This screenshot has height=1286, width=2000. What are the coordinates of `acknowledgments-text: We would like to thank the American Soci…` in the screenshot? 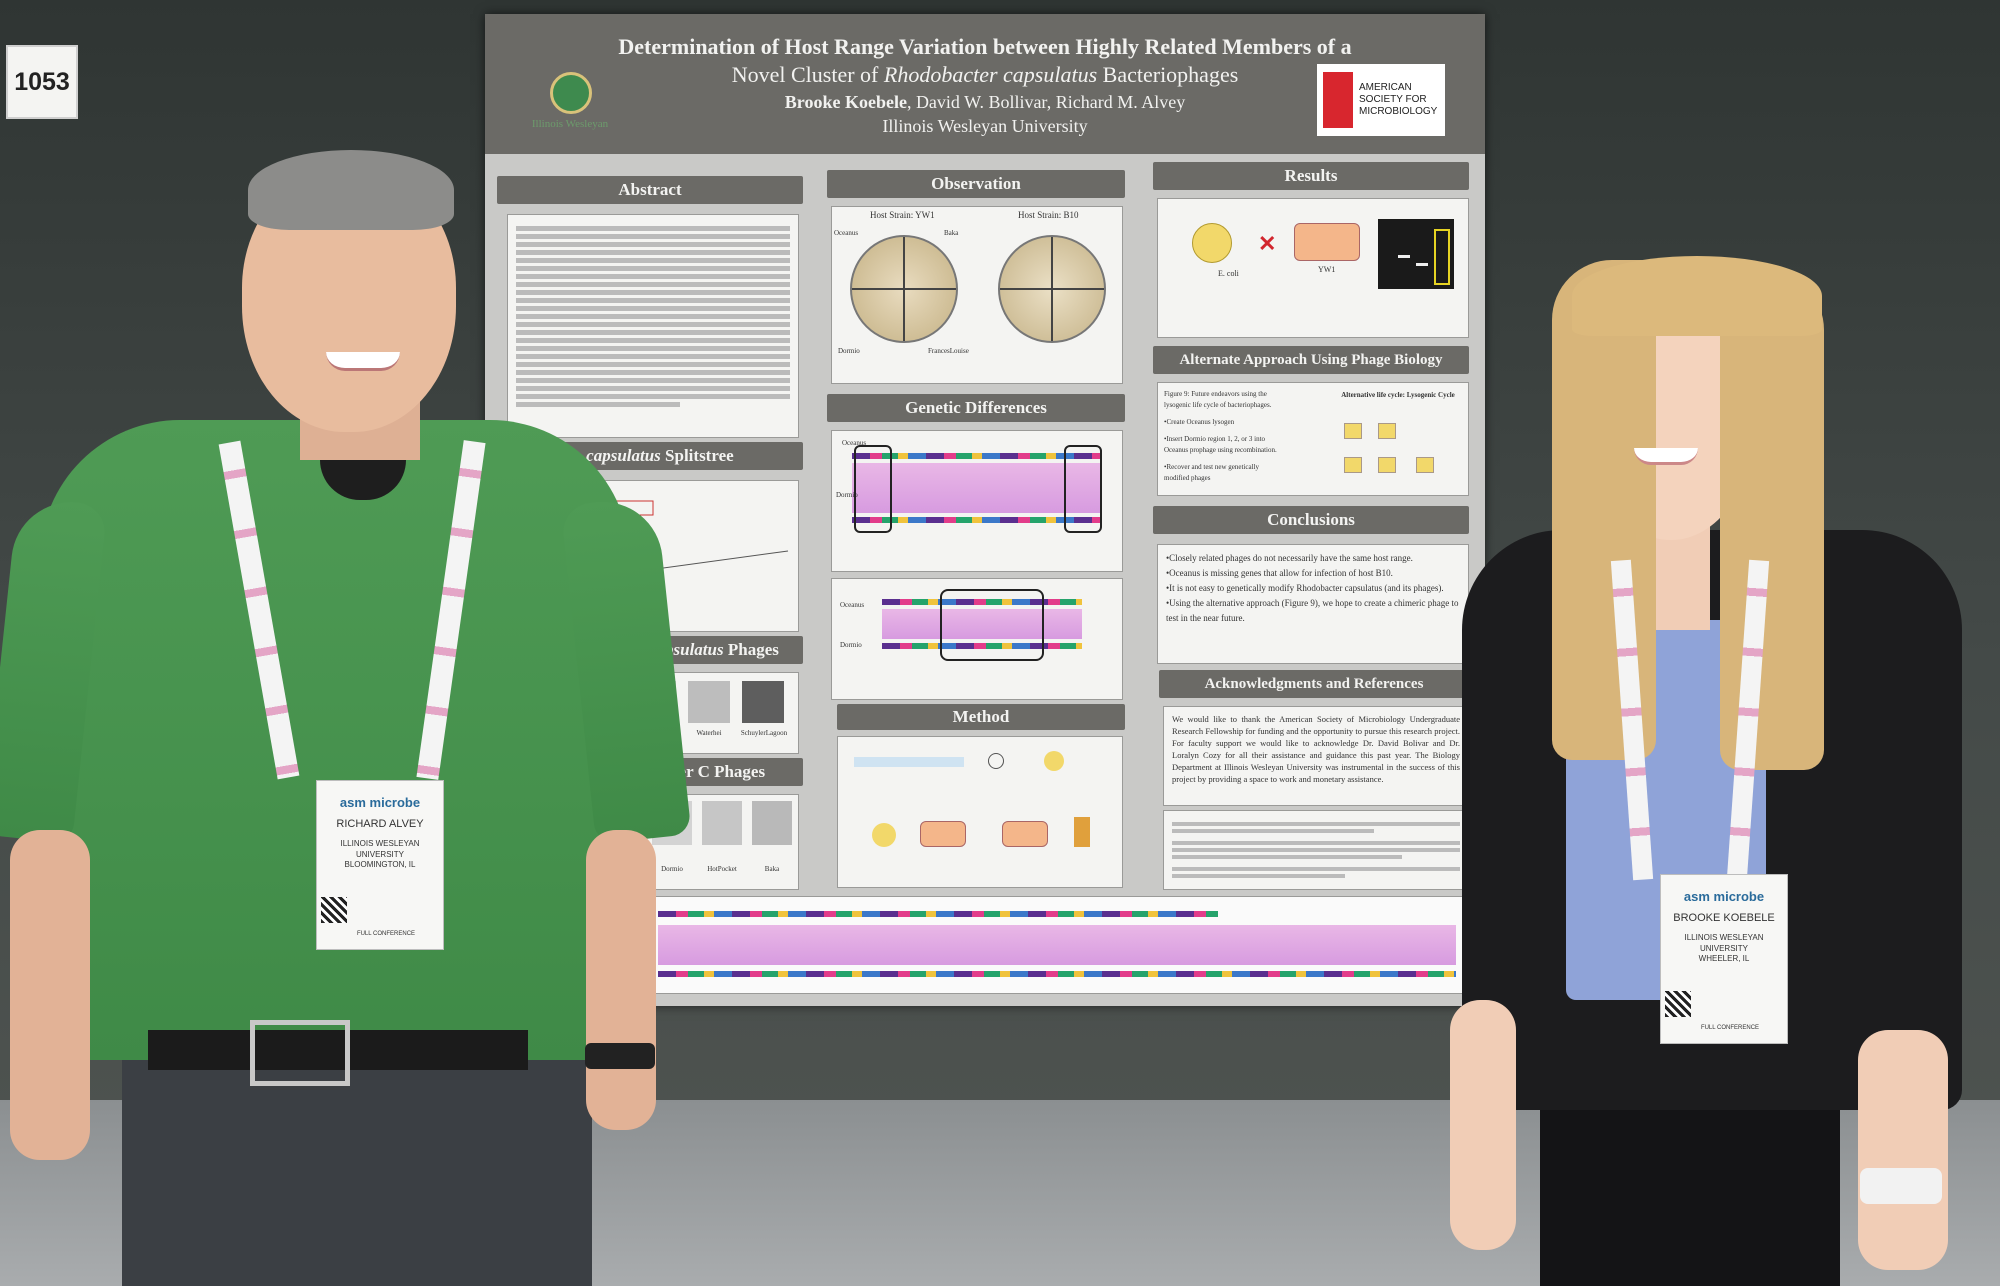 It's located at (1316, 749).